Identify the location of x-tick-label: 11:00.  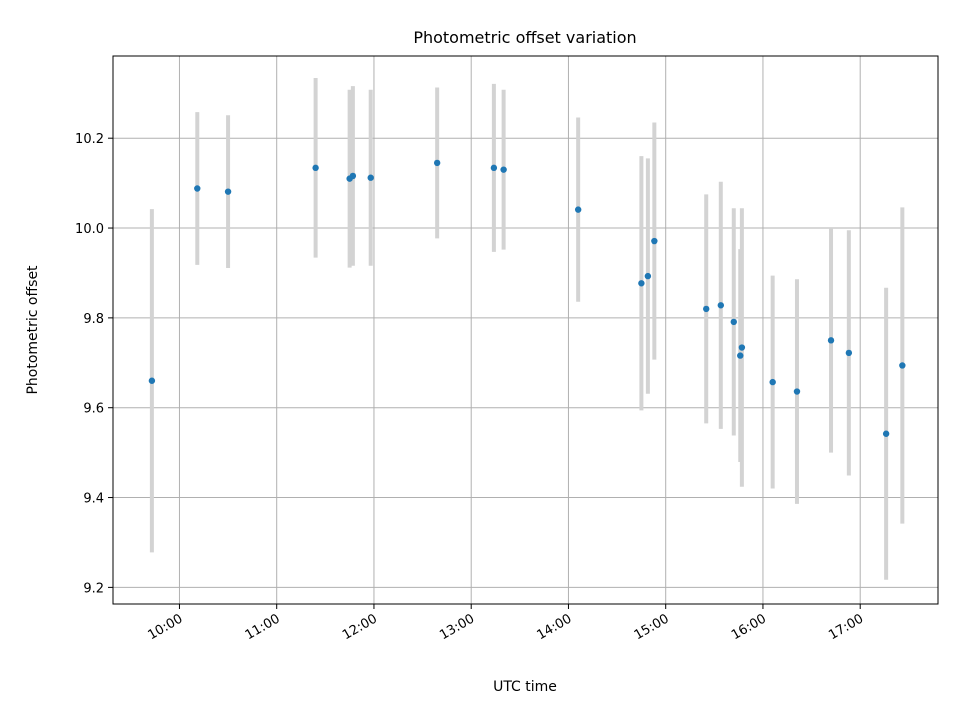
(263, 627).